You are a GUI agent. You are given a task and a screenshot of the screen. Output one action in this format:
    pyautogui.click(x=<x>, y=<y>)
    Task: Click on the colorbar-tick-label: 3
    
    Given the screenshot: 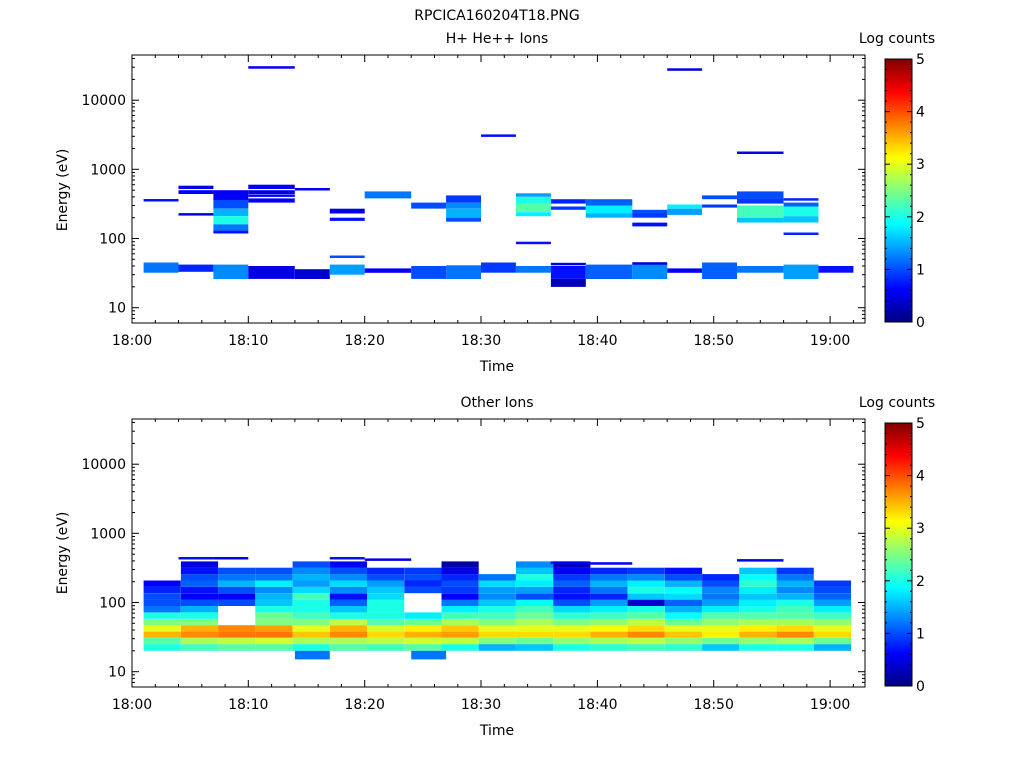 What is the action you would take?
    pyautogui.click(x=920, y=529)
    